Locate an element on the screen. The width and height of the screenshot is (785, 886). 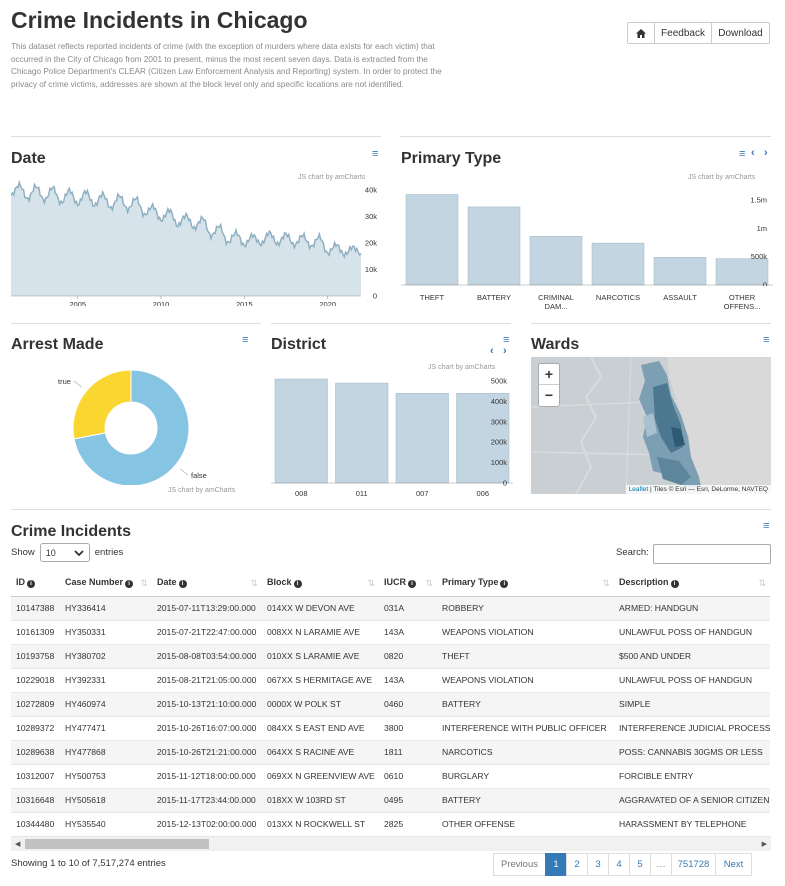
horizontal-scrollbar: ◀ ▶ is located at coordinates (391, 843).